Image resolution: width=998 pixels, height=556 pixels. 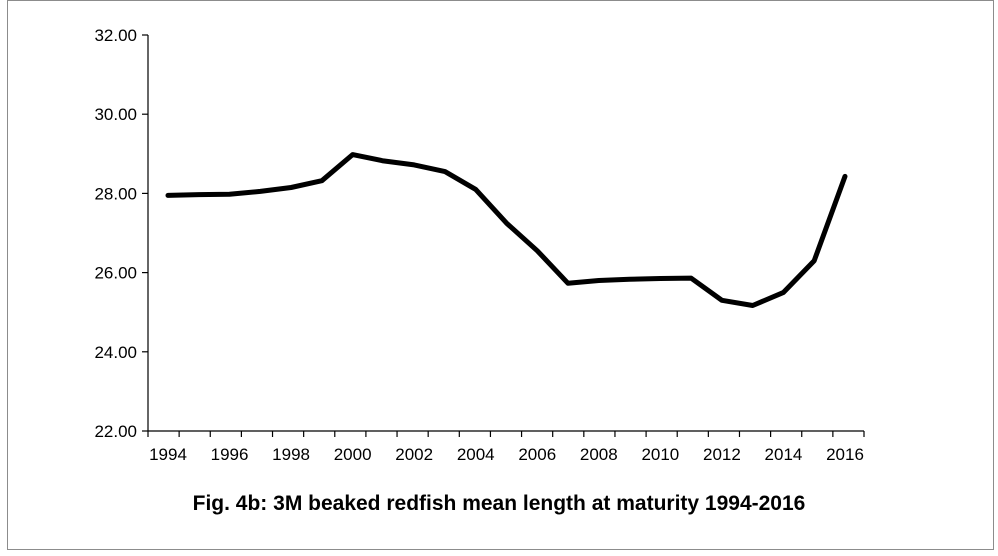 What do you see at coordinates (414, 454) in the screenshot?
I see `x-tick-label: 2002` at bounding box center [414, 454].